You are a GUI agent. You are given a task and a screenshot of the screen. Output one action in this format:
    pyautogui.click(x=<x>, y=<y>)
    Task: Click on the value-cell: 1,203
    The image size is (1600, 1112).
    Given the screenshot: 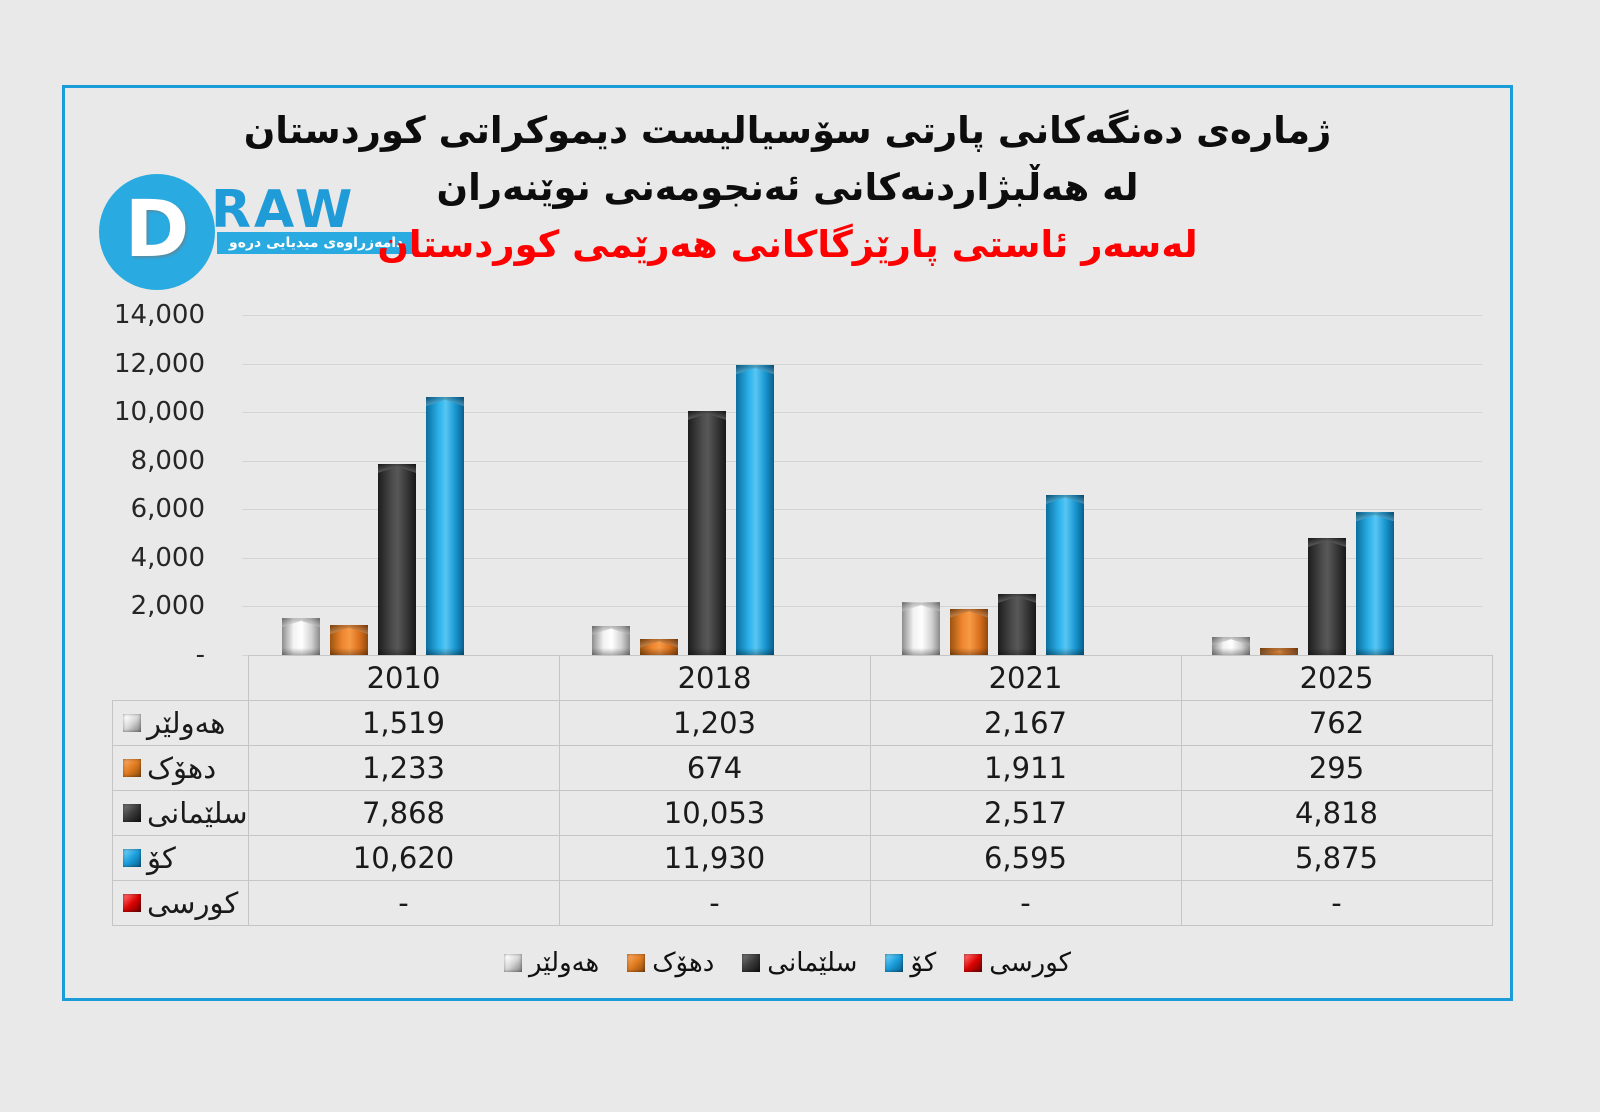 What is the action you would take?
    pyautogui.click(x=714, y=723)
    